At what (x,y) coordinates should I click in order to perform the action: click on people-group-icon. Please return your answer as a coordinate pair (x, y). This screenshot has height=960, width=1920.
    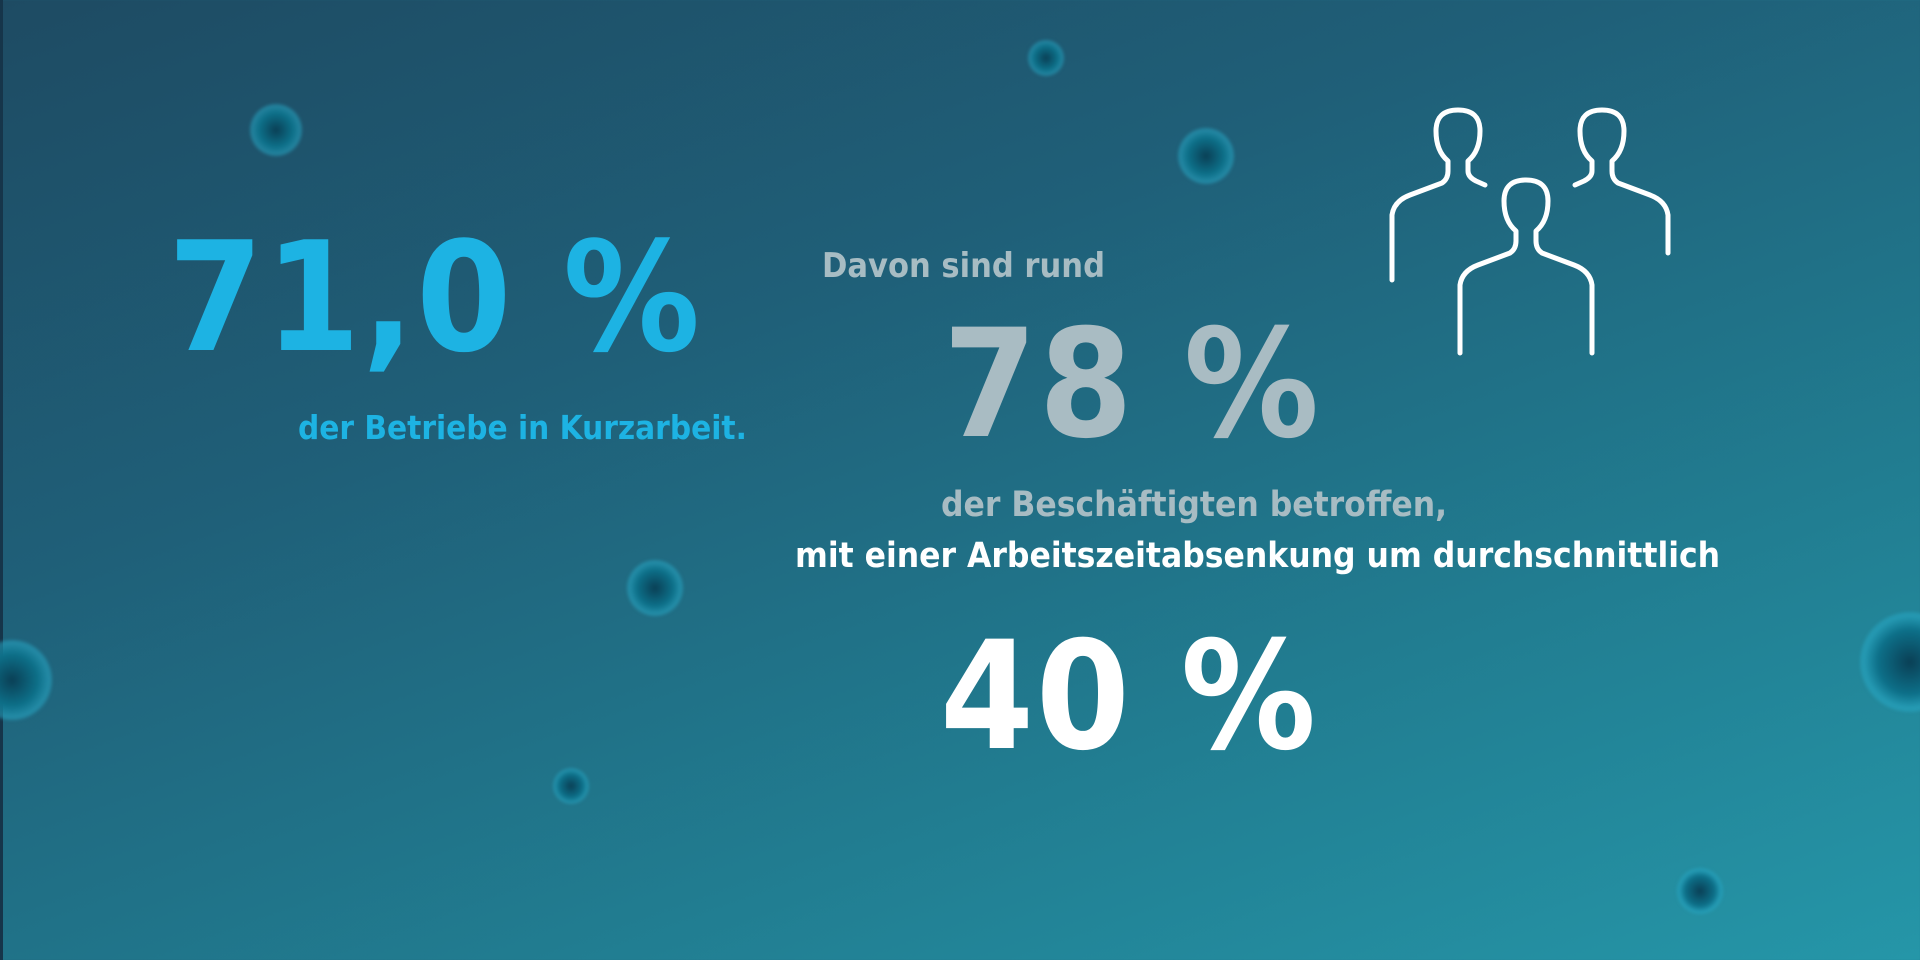
    Looking at the image, I should click on (1530, 231).